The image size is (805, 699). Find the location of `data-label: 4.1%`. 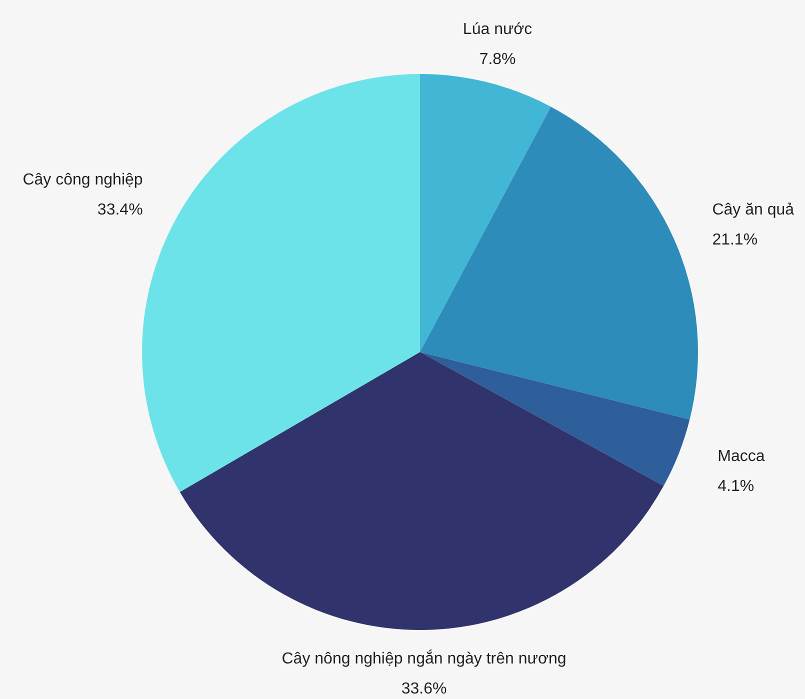

data-label: 4.1% is located at coordinates (736, 486).